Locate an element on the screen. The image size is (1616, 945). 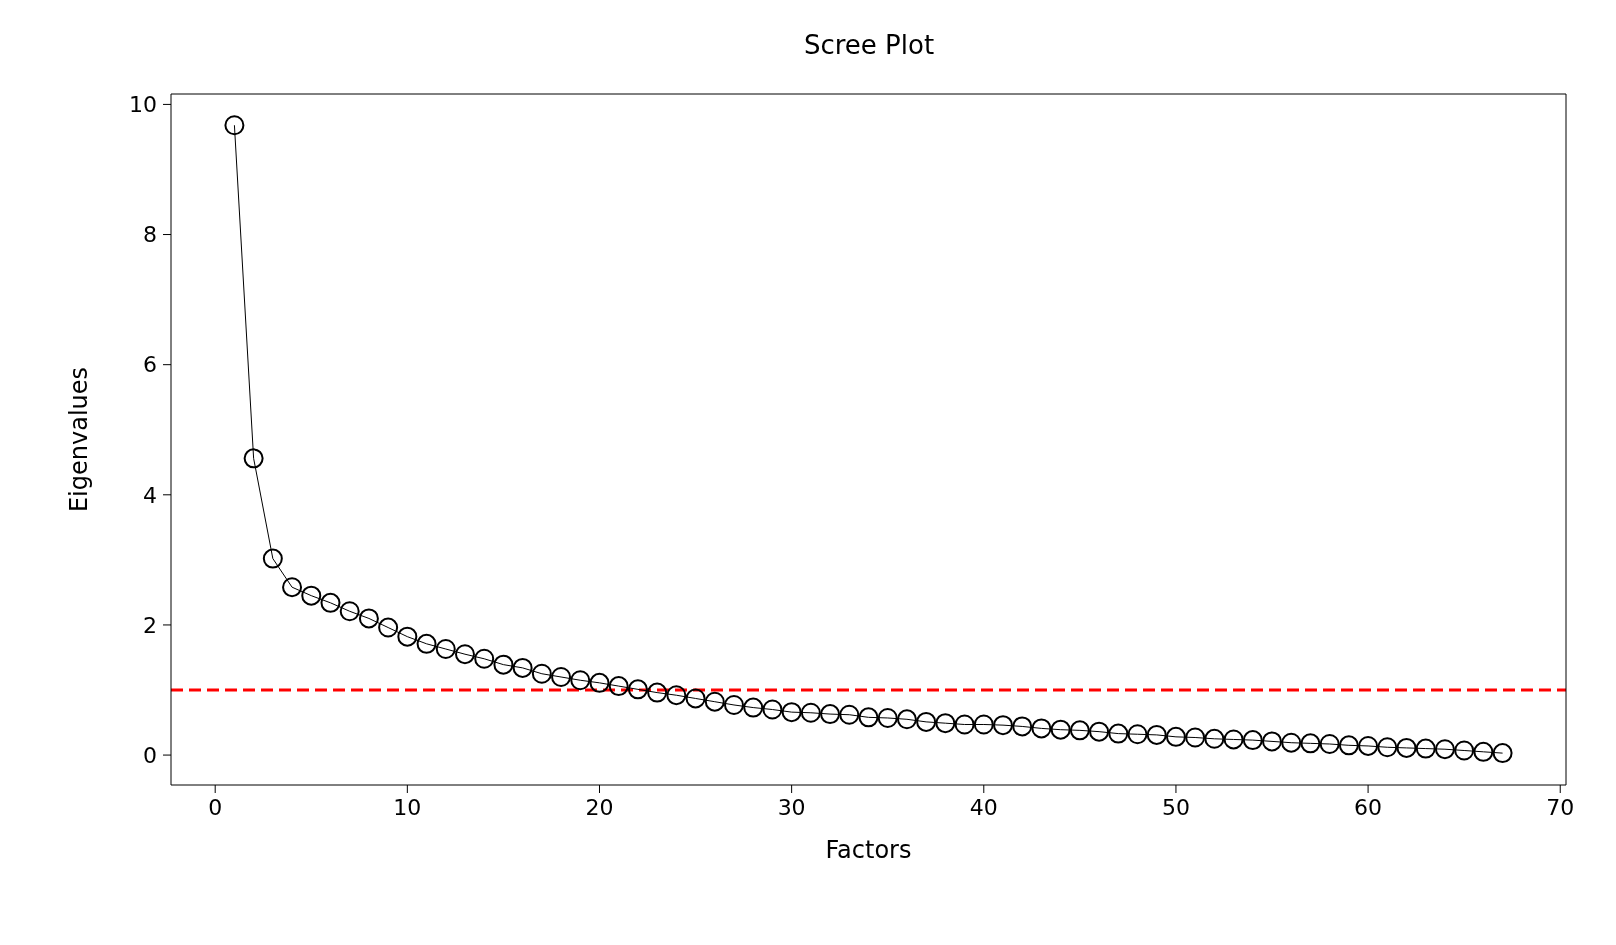
x-tick-label: 70 is located at coordinates (1560, 807).